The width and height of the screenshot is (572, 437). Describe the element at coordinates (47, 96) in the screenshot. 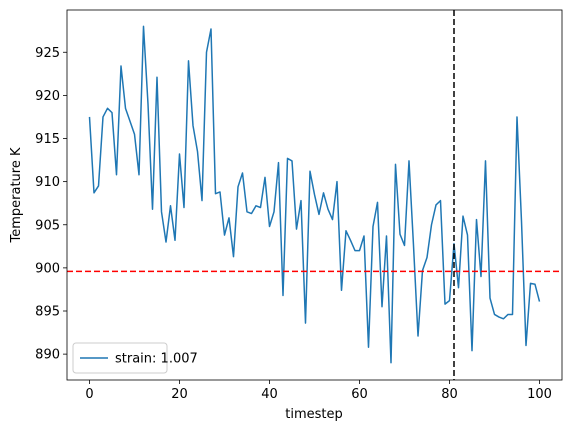

I see `y-tick-label: 920` at that location.